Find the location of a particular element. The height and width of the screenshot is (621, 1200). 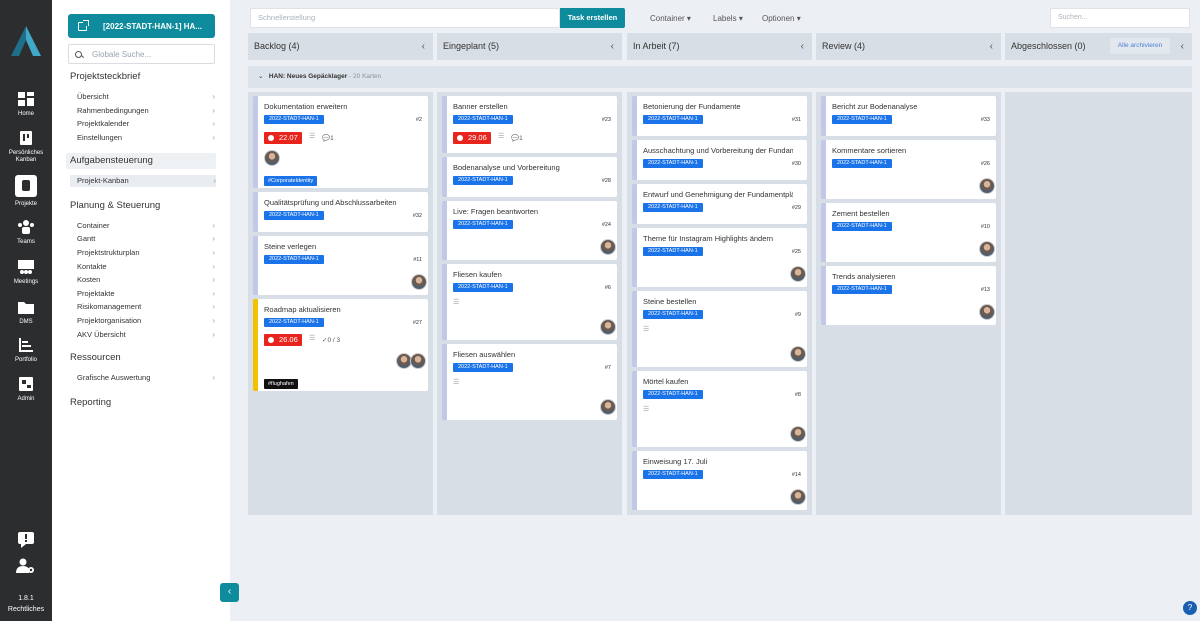

nav-item-kosten: Kosten › is located at coordinates (146, 279).